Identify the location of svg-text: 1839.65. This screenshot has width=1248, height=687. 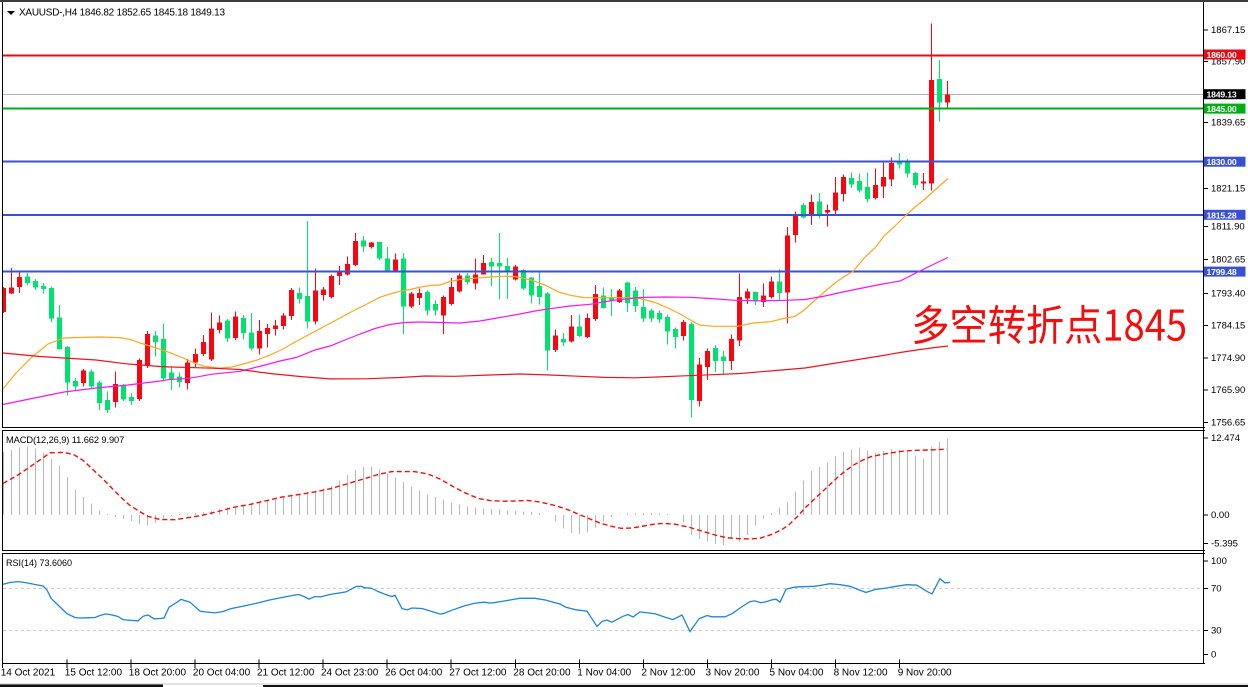
(1228, 123).